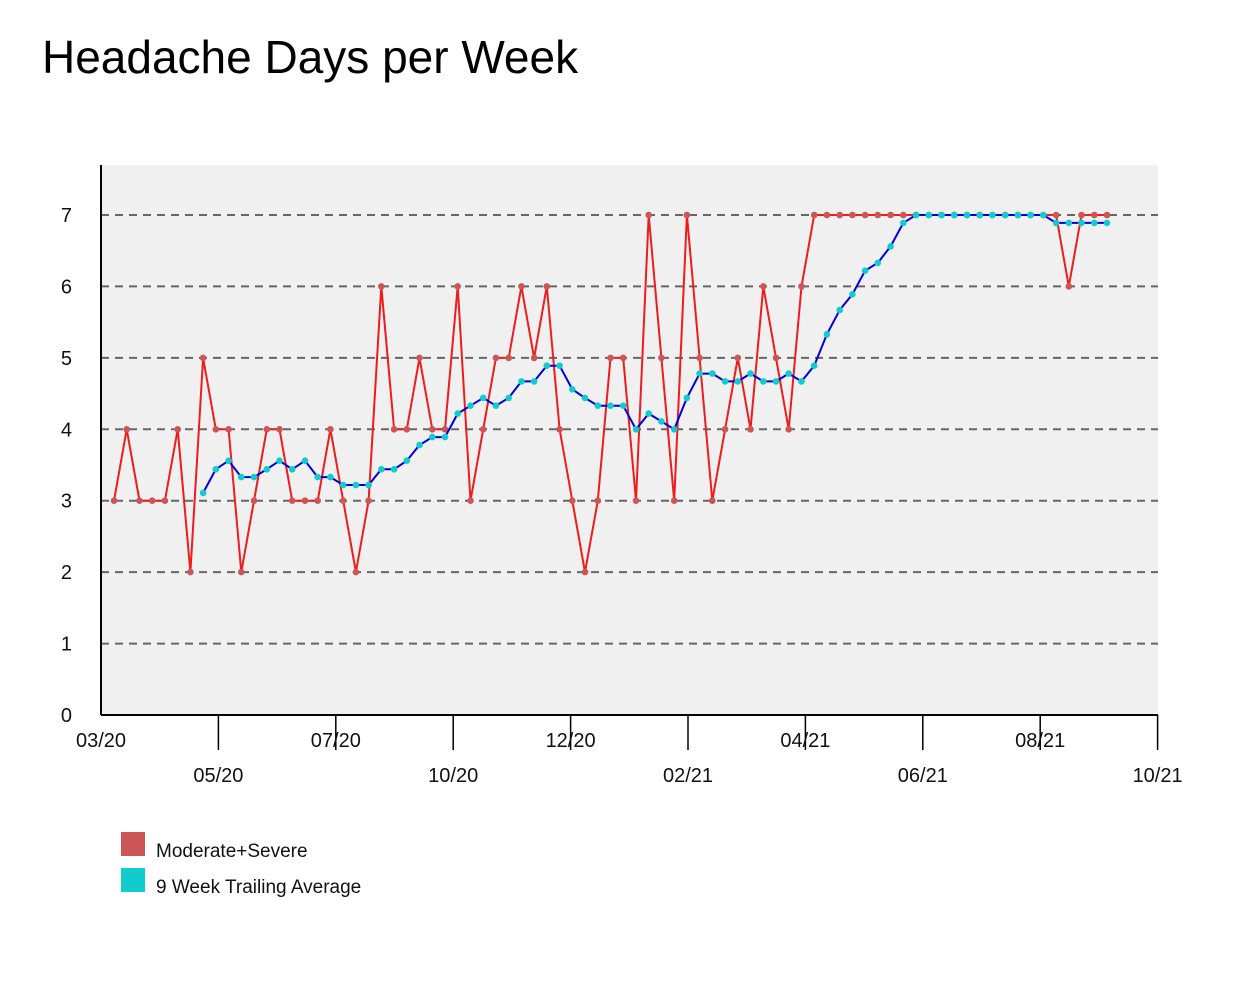  What do you see at coordinates (258, 887) in the screenshot?
I see `legend-label-trailing-average: 9 Week Trailing Average` at bounding box center [258, 887].